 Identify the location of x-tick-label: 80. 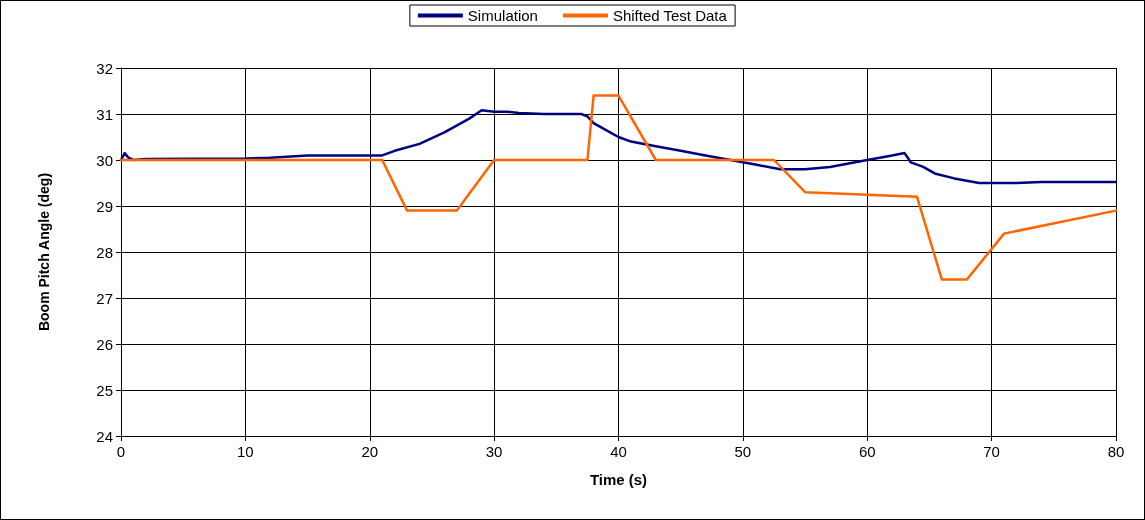
(1116, 451).